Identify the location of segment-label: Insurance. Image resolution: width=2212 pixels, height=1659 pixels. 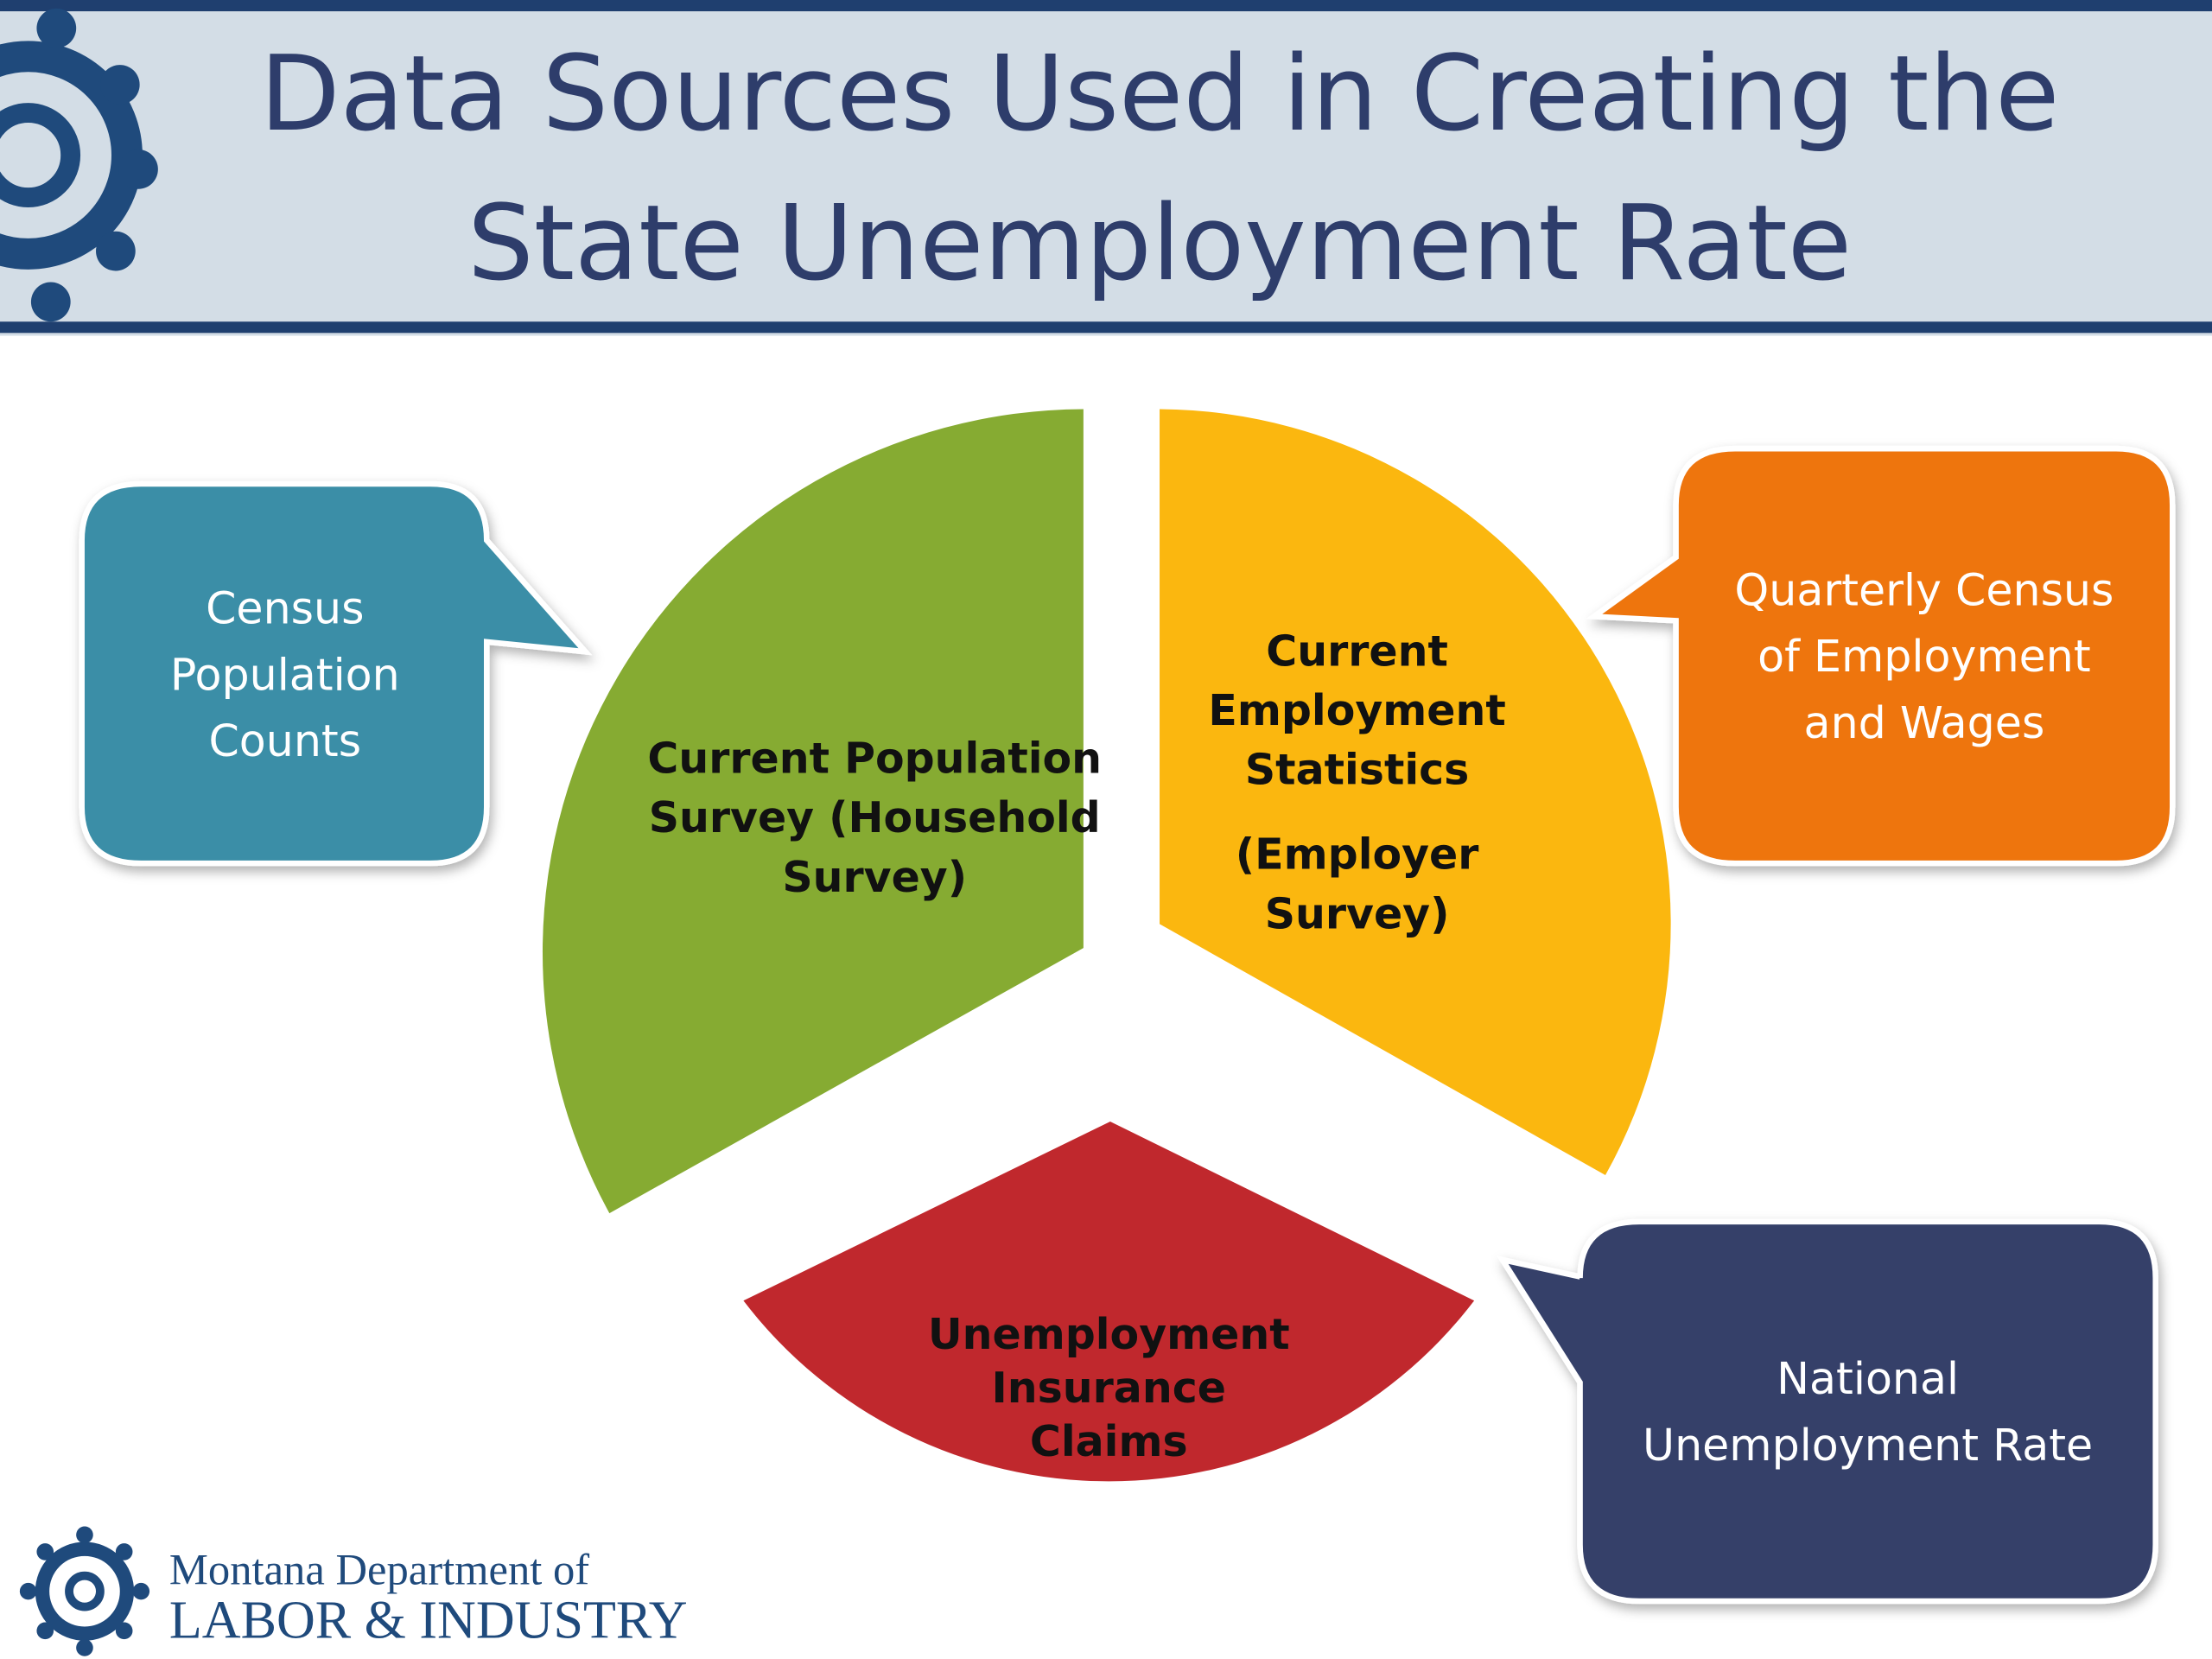
(1109, 1388).